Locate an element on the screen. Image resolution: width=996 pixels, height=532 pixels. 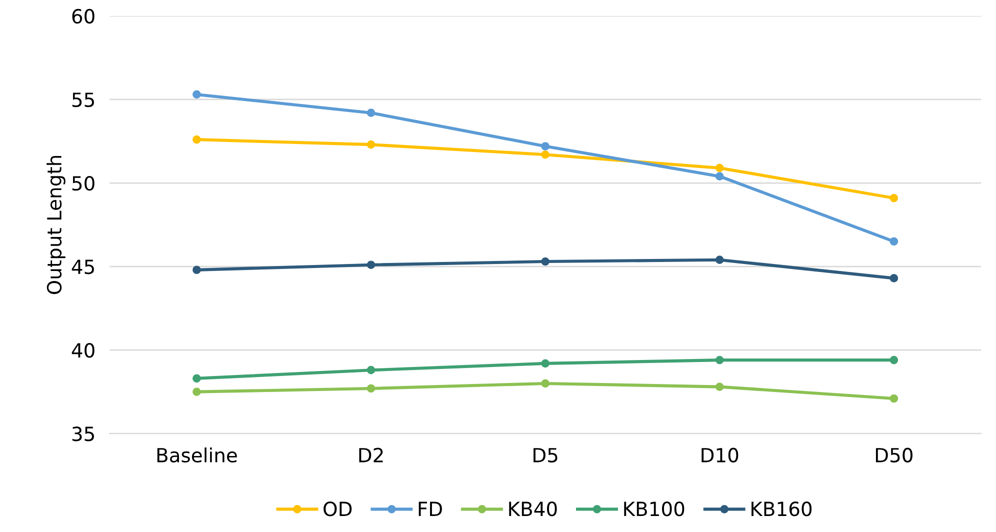
x-tick-label: D50 is located at coordinates (894, 455).